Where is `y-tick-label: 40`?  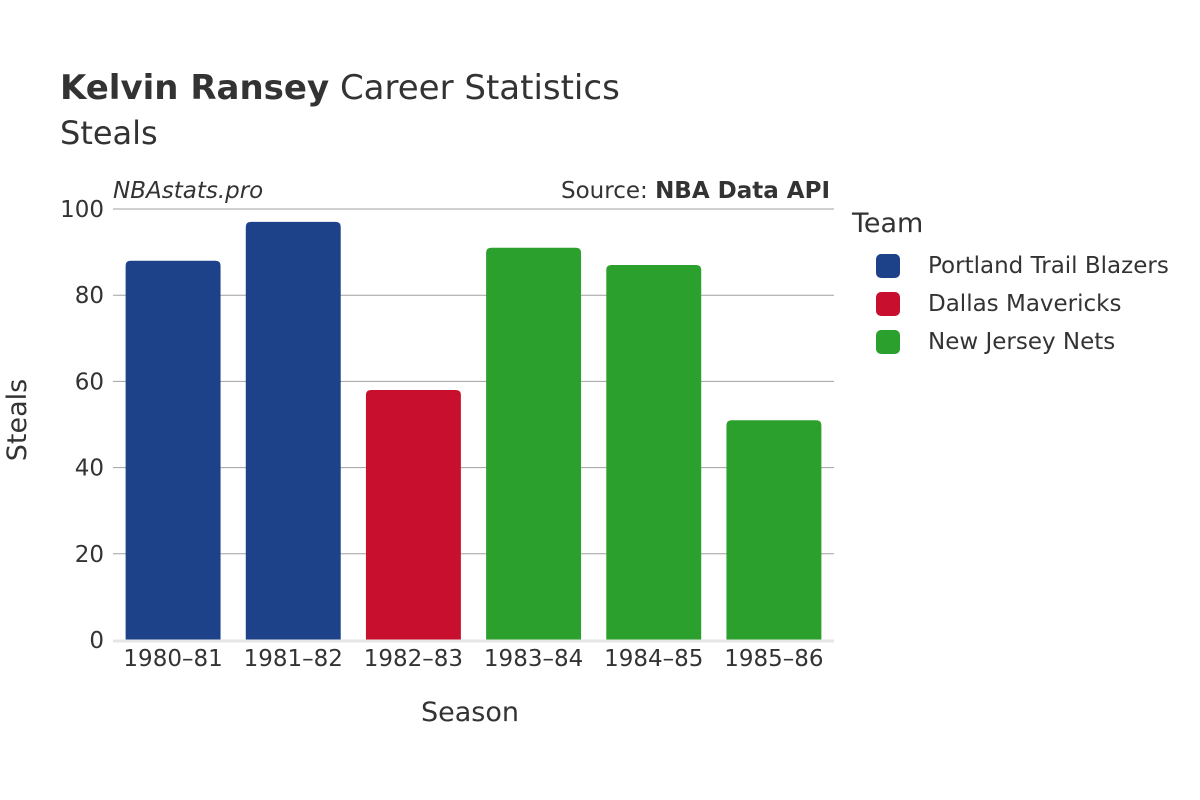
y-tick-label: 40 is located at coordinates (89, 469).